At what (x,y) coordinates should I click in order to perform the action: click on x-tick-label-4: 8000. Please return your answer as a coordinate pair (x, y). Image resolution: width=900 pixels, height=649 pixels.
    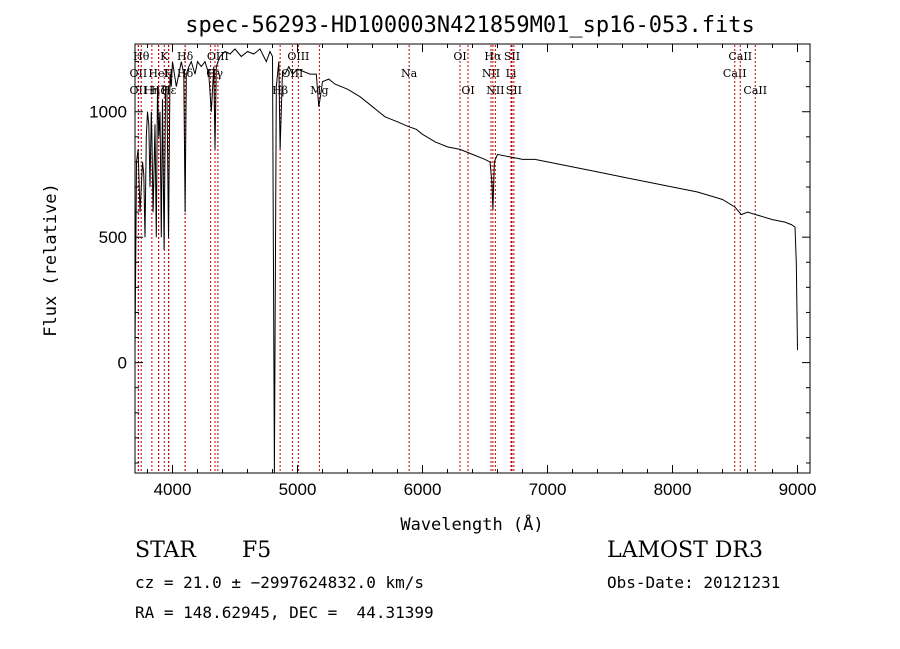
    Looking at the image, I should click on (673, 489).